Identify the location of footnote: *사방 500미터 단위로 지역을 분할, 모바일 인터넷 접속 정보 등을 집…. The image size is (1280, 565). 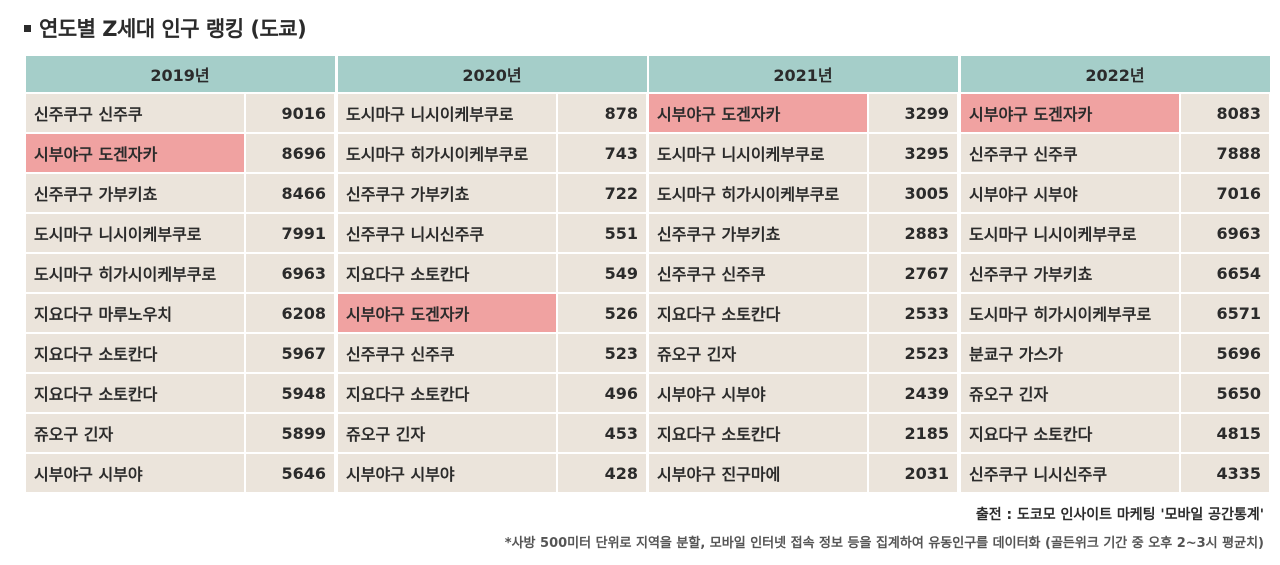
(884, 543).